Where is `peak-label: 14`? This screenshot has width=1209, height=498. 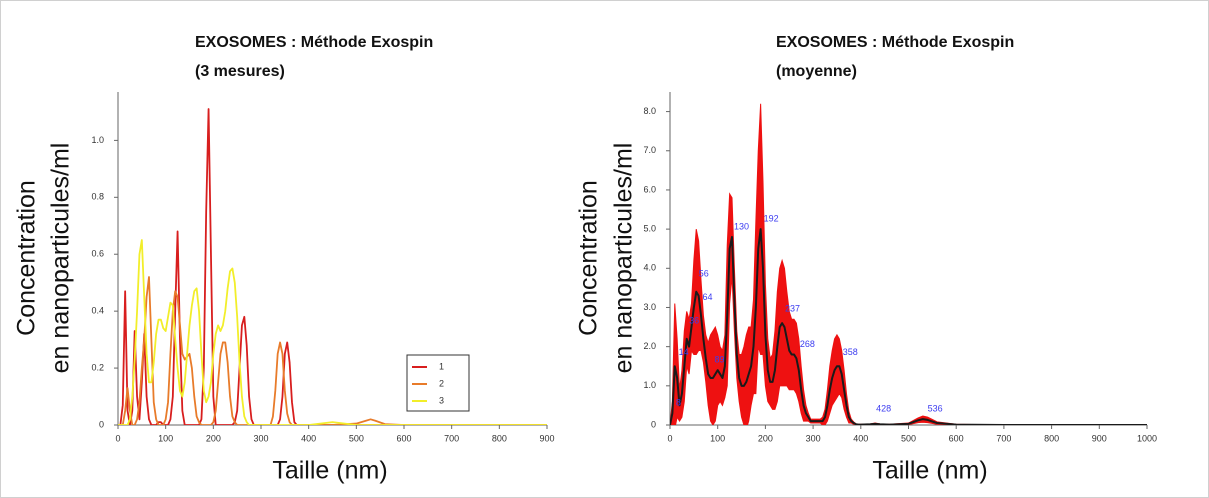
peak-label: 14 is located at coordinates (684, 352).